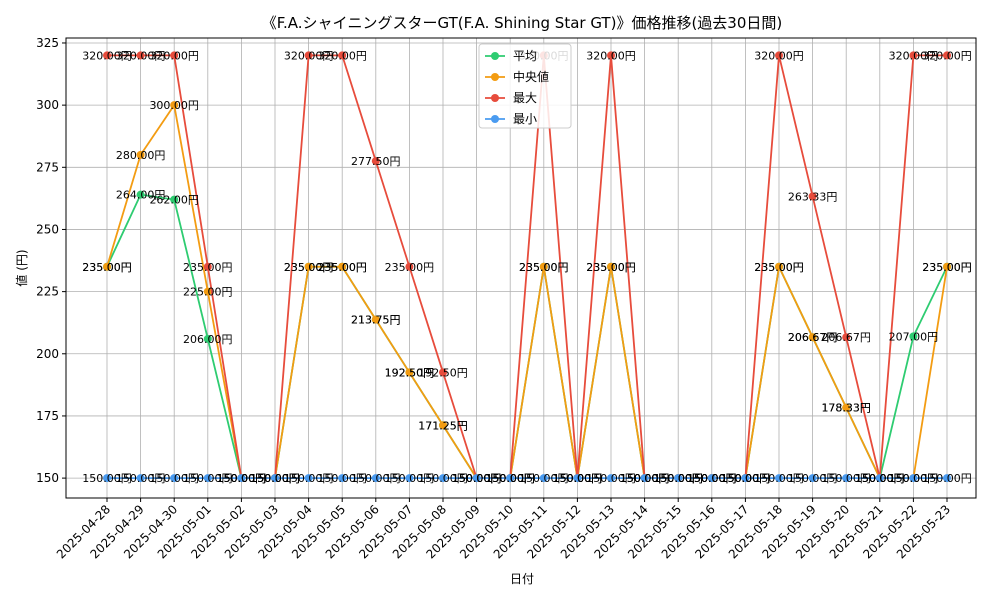 The image size is (1000, 600). I want to click on data-label: 171.25円, so click(443, 425).